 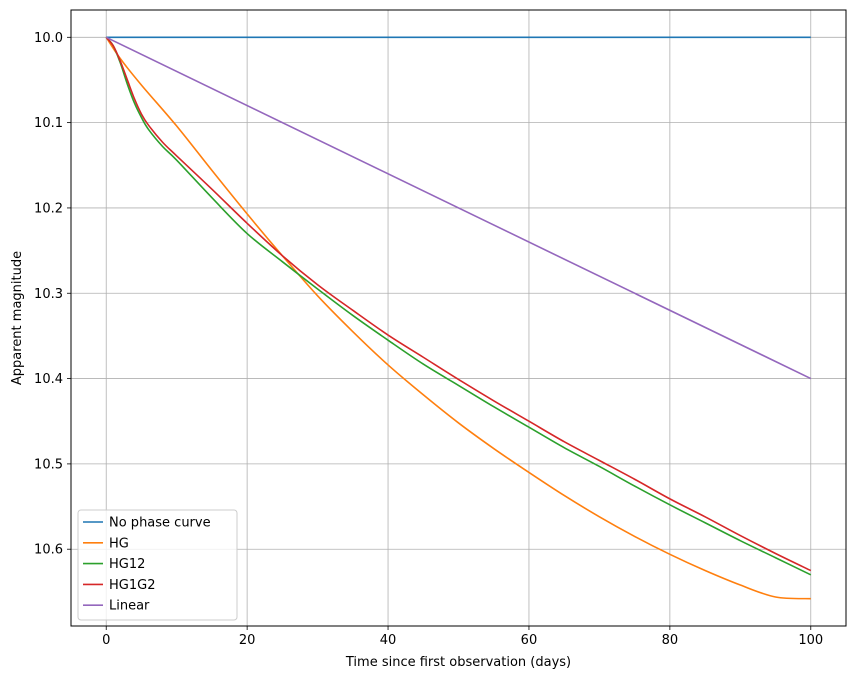 I want to click on legend-label-hg1g2: HG1G2, so click(x=132, y=585).